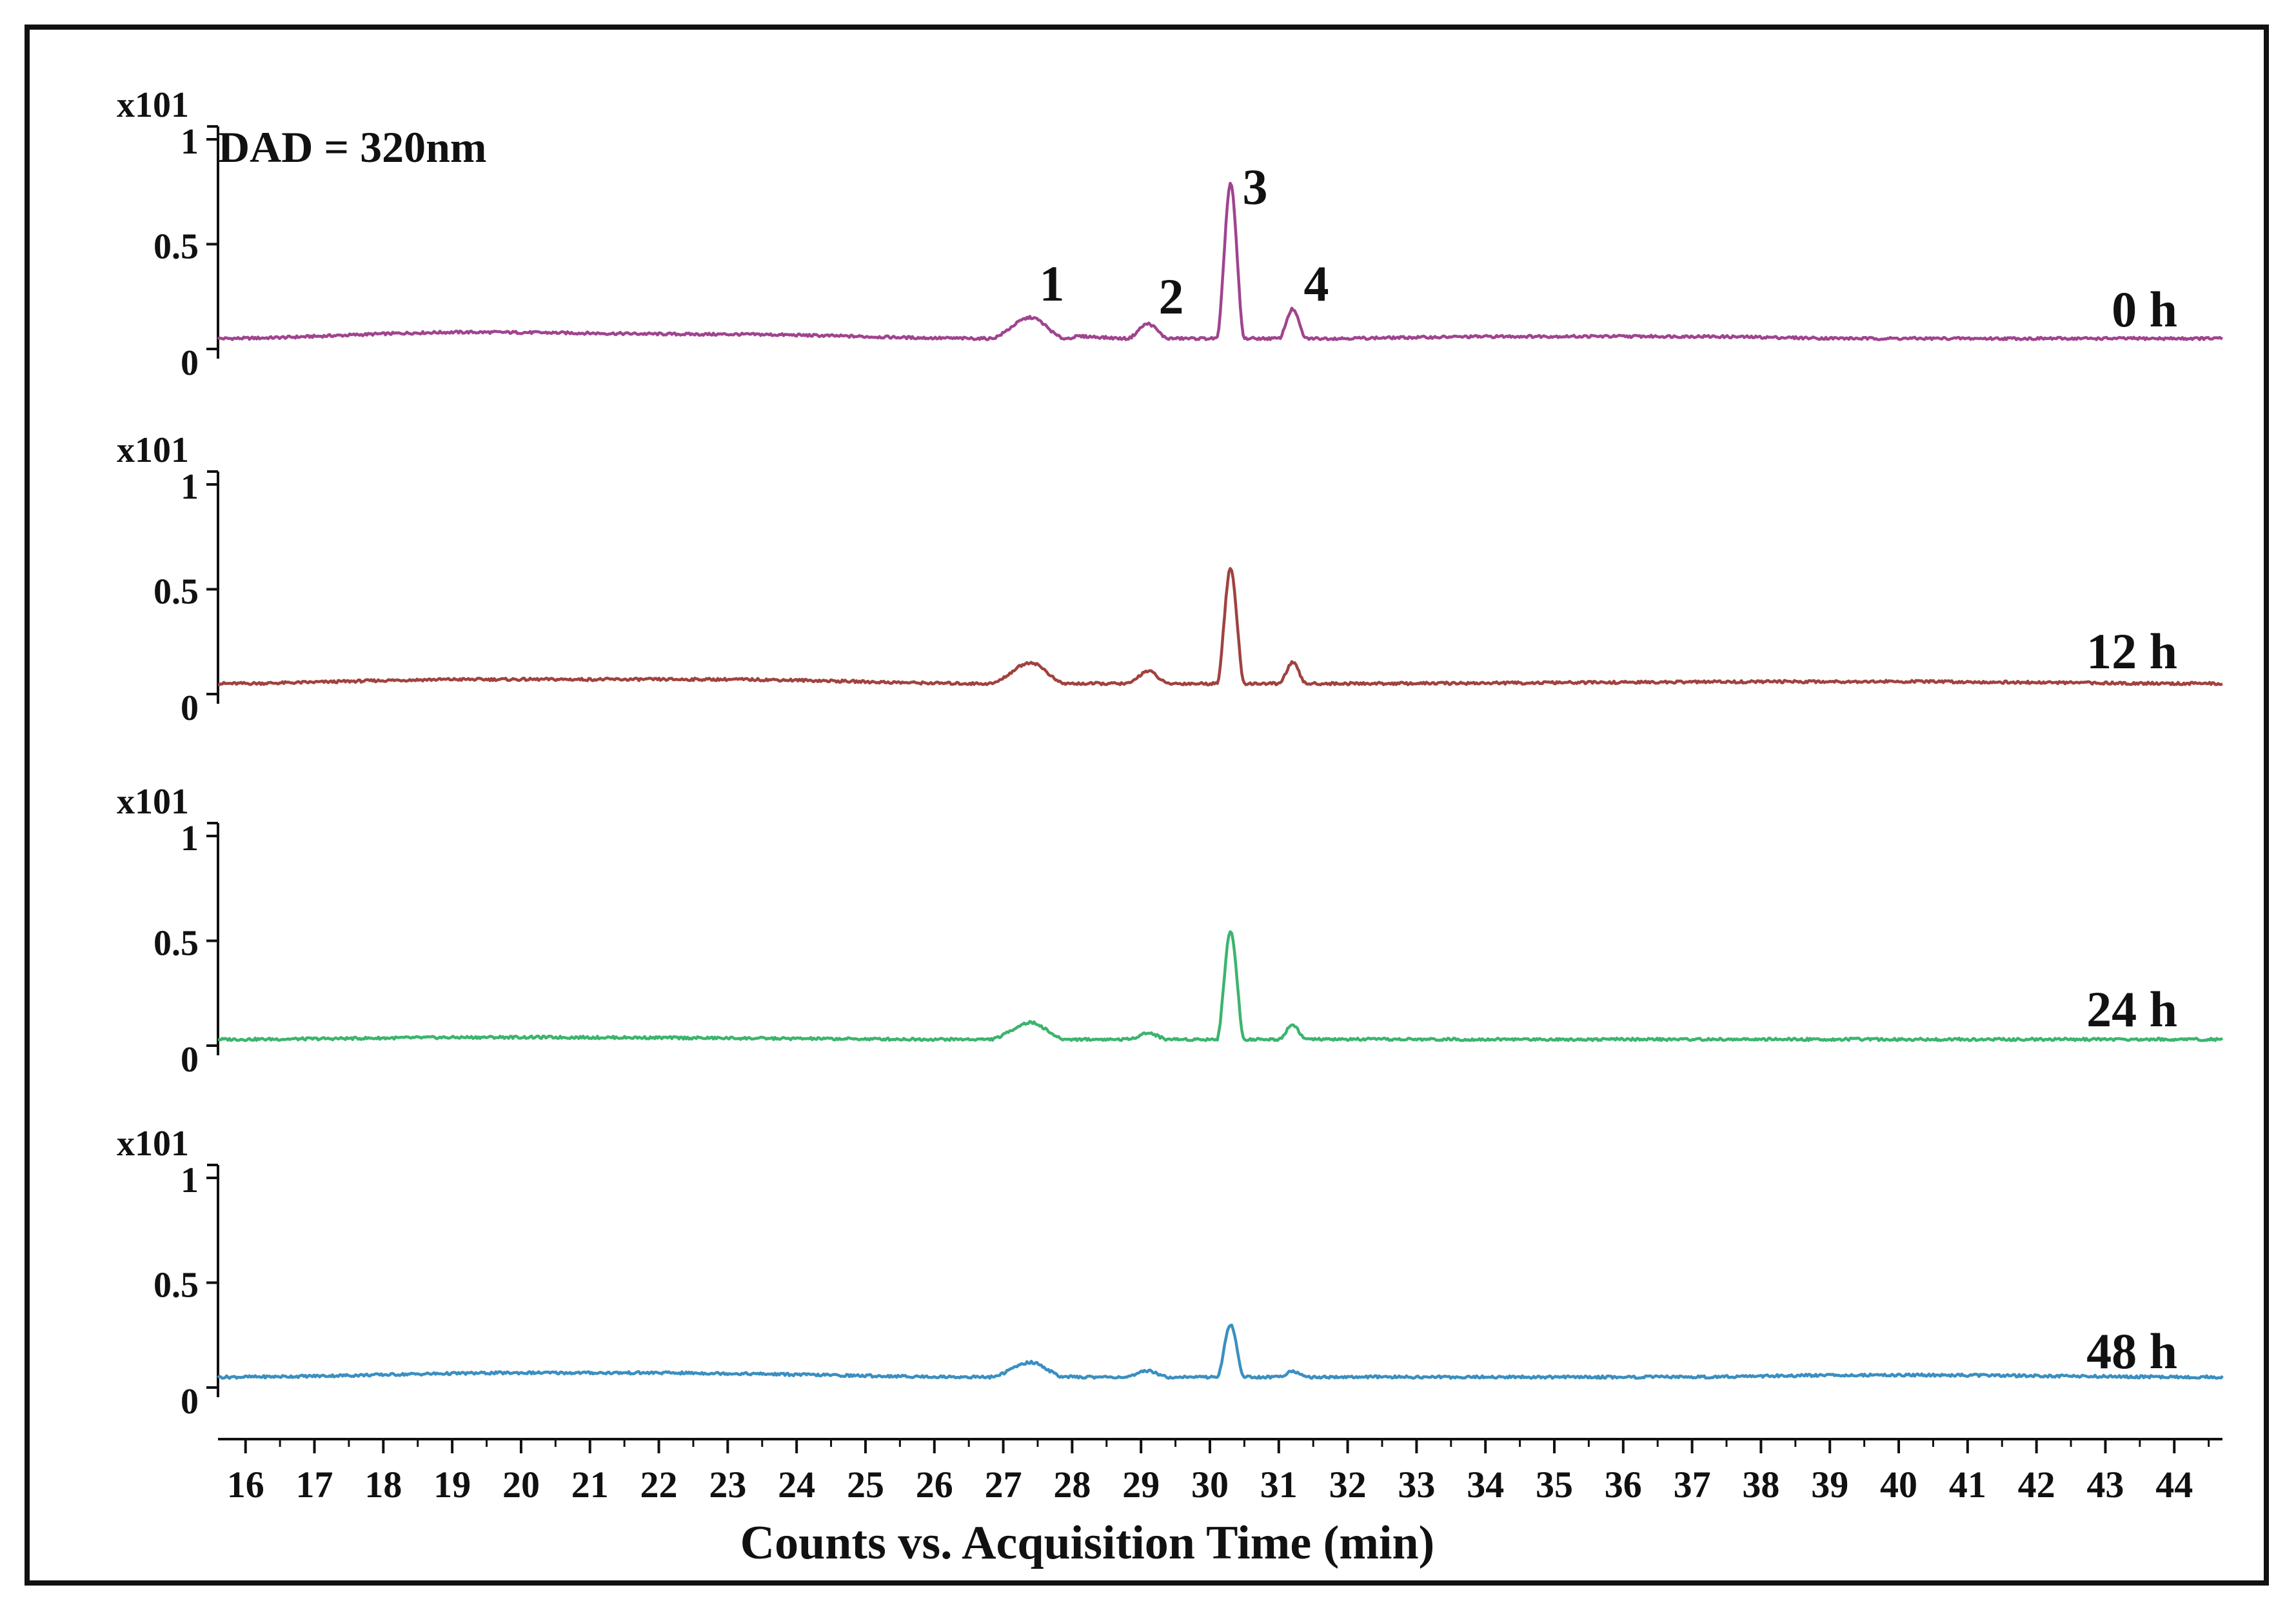  I want to click on x-tick-label: 25, so click(865, 1485).